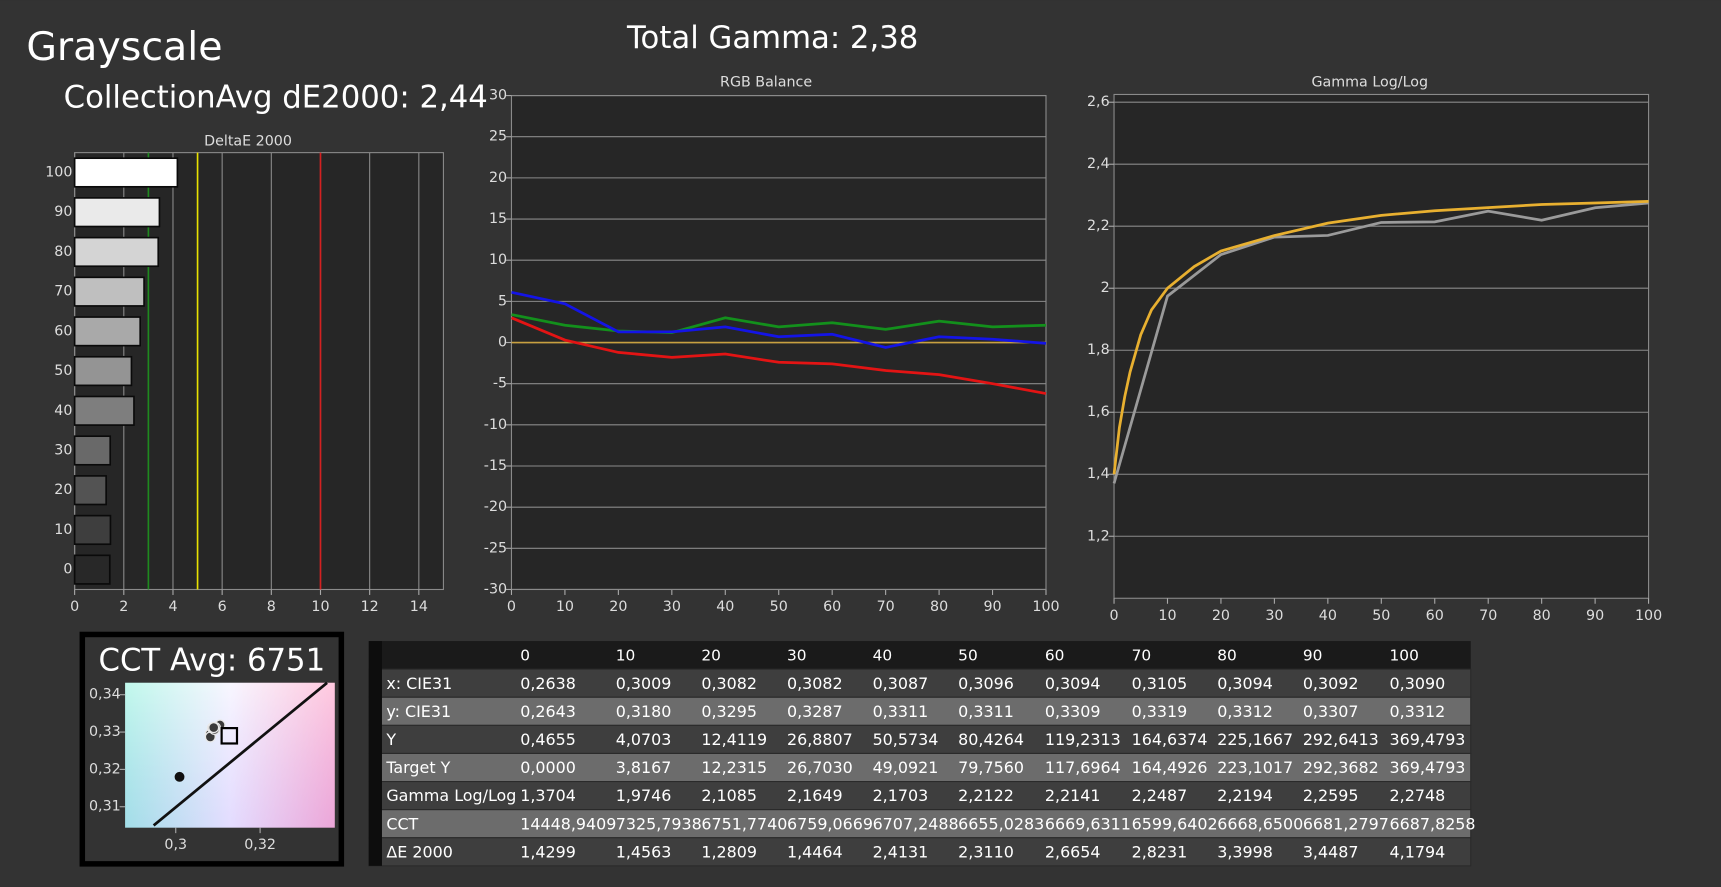 The width and height of the screenshot is (1721, 887). Describe the element at coordinates (968, 656) in the screenshot. I see `table-header-cell: 50` at that location.